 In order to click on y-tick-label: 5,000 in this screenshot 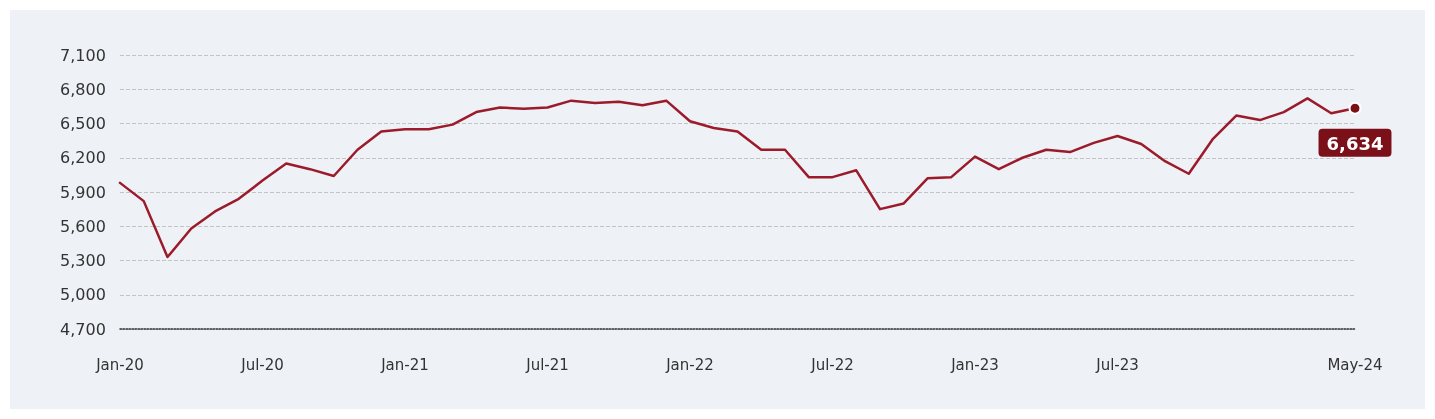, I will do `click(83, 295)`.